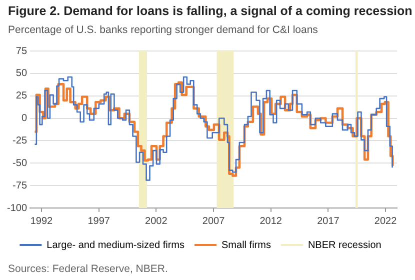 This screenshot has width=415, height=280. What do you see at coordinates (20, 186) in the screenshot?
I see `y-tick-label: -75` at bounding box center [20, 186].